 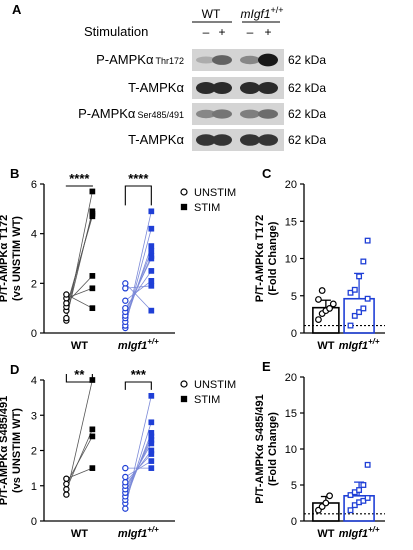 What do you see at coordinates (266, 366) in the screenshot?
I see `panel-letter: E` at bounding box center [266, 366].